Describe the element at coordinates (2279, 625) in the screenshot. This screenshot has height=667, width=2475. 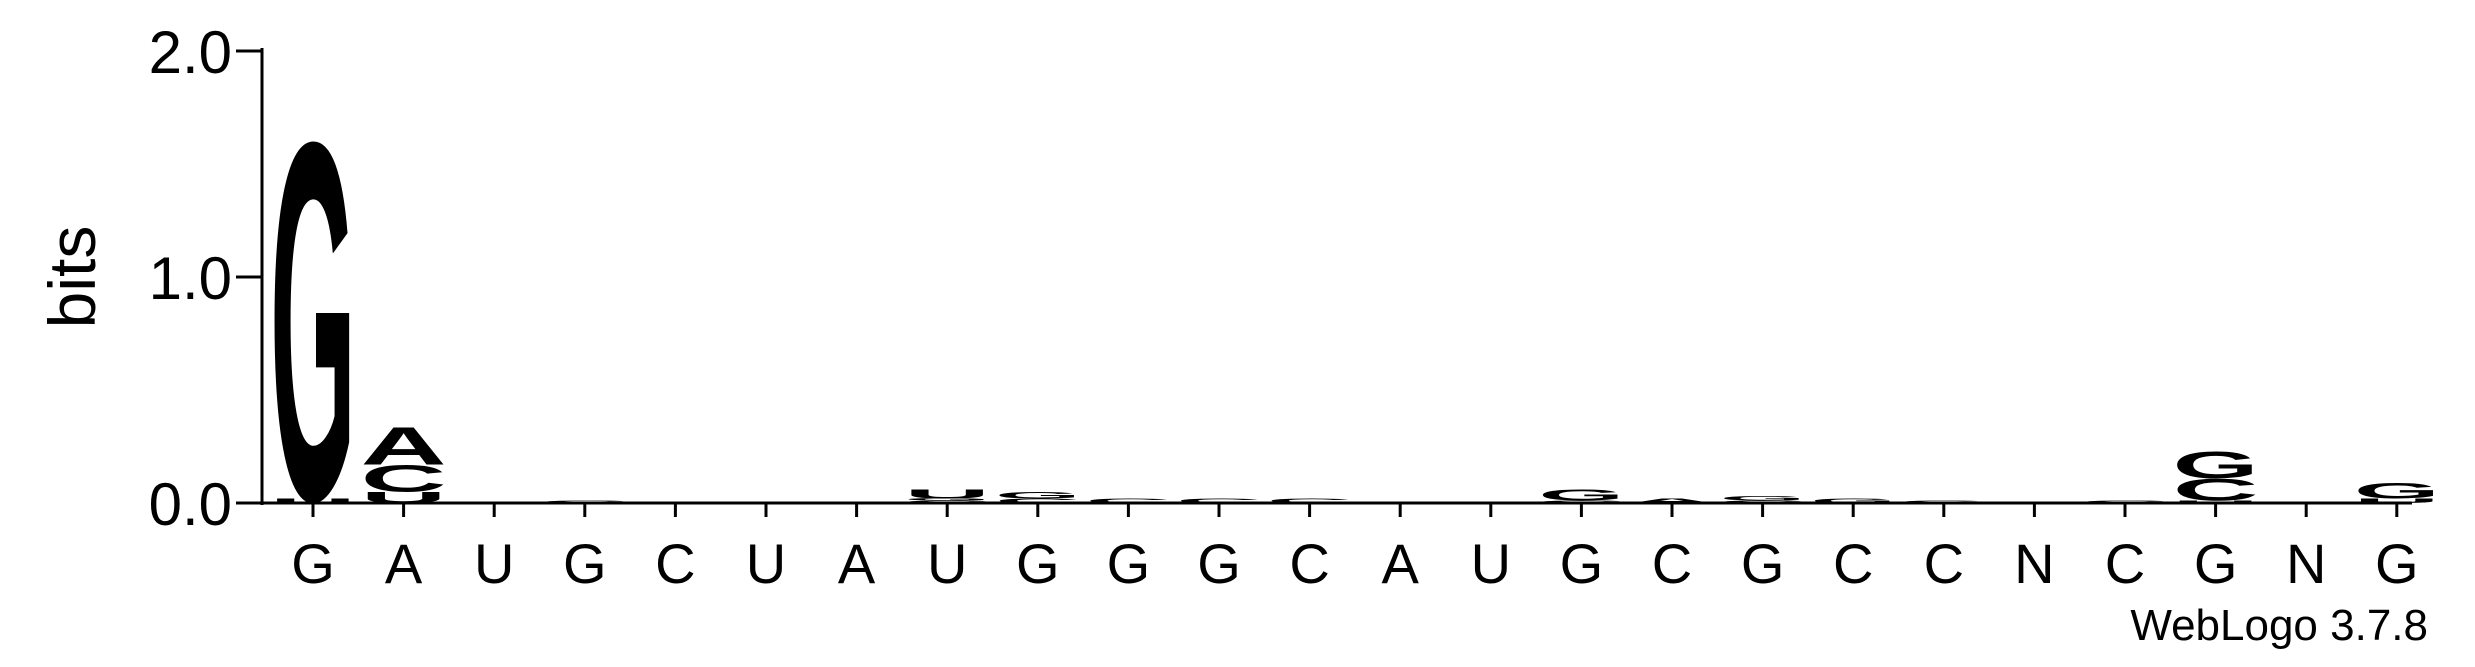
I see `credit: WebLogo 3.7.8` at that location.